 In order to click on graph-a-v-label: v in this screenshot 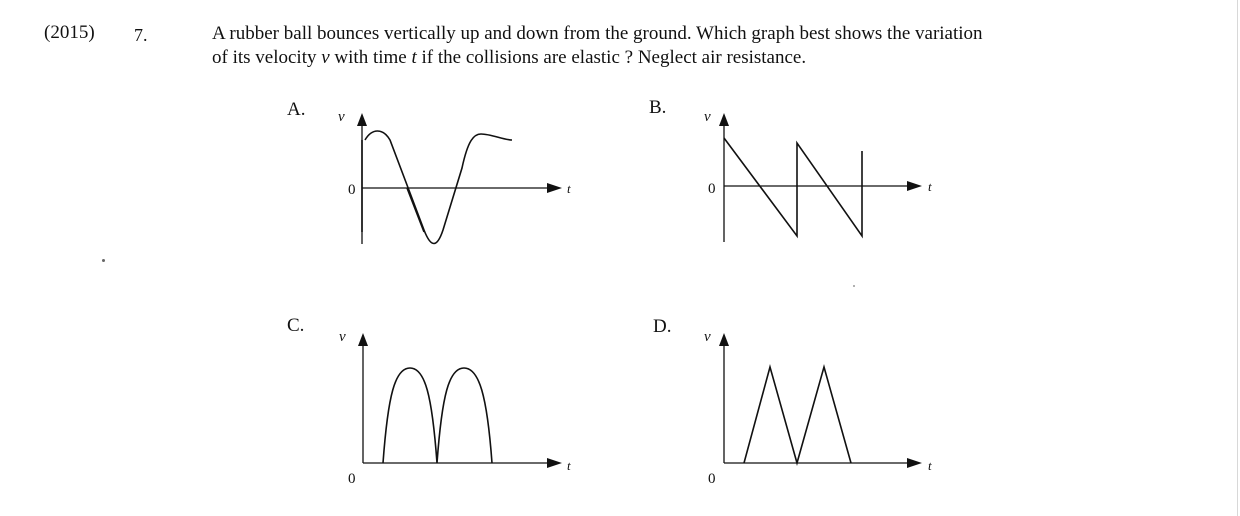, I will do `click(341, 117)`.